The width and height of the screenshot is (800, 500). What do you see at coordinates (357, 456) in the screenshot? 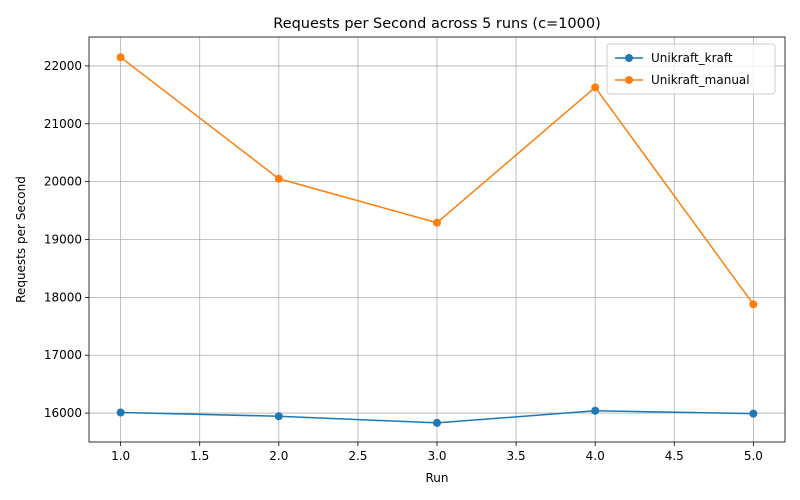
I see `x-tick-label: 2.5` at bounding box center [357, 456].